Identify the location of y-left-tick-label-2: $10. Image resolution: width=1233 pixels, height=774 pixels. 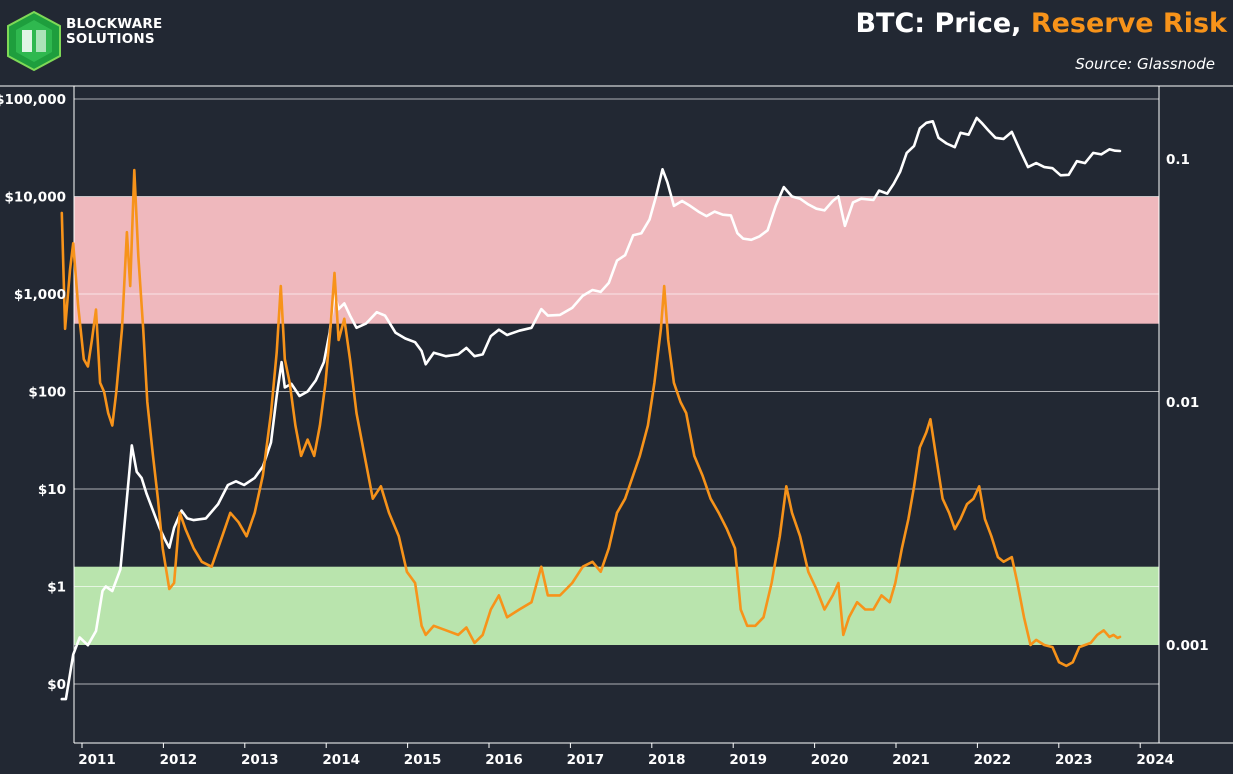
(52, 490).